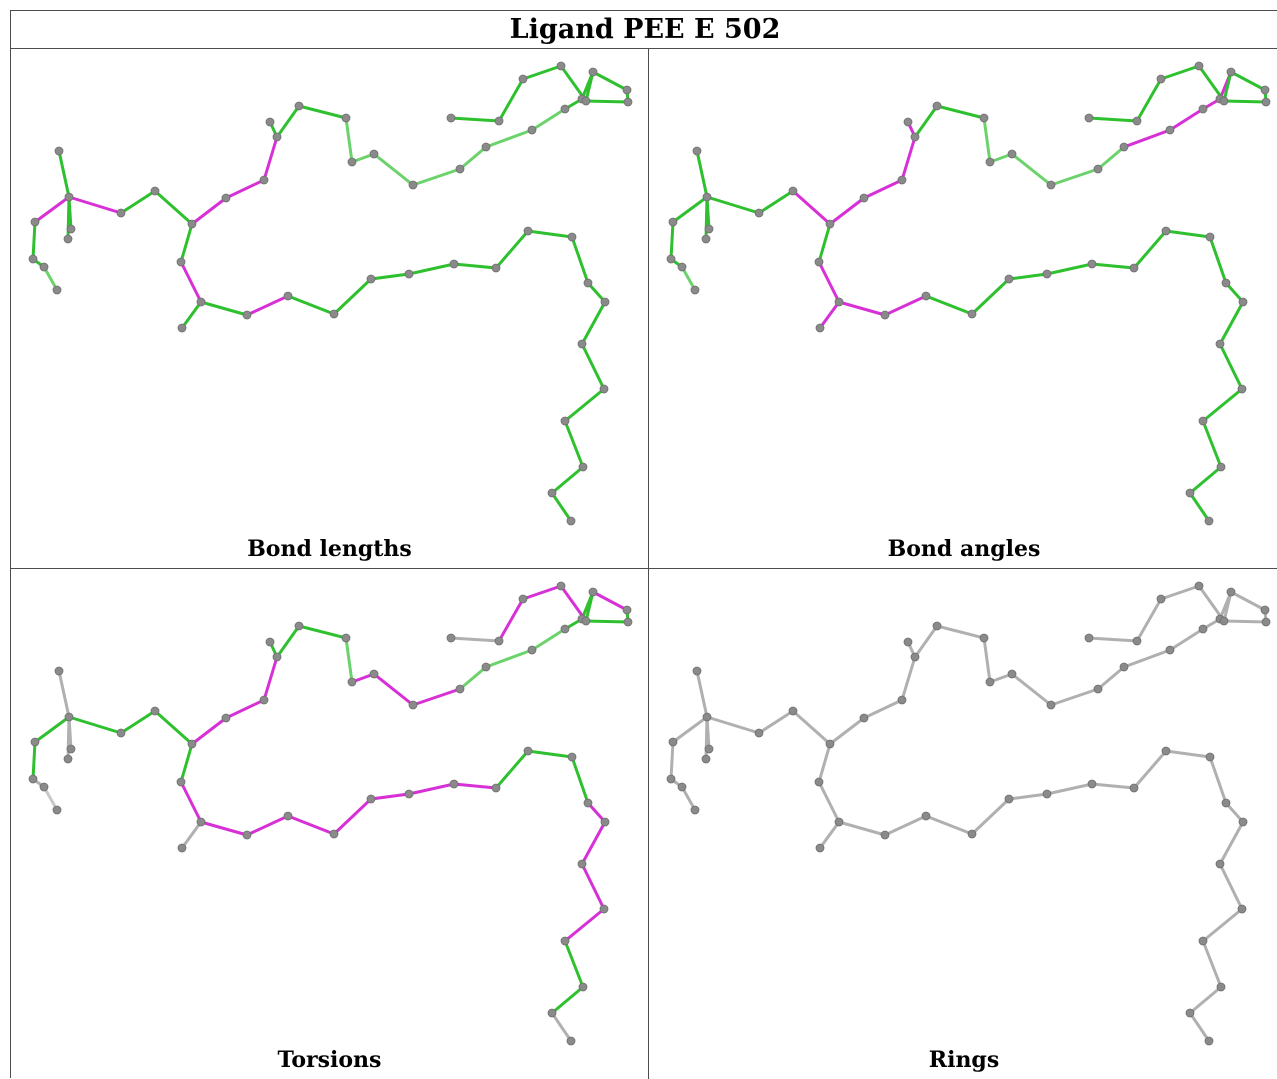 This screenshot has height=1079, width=1277. What do you see at coordinates (644, 30) in the screenshot?
I see `figure-title: Ligand PEE E 502` at bounding box center [644, 30].